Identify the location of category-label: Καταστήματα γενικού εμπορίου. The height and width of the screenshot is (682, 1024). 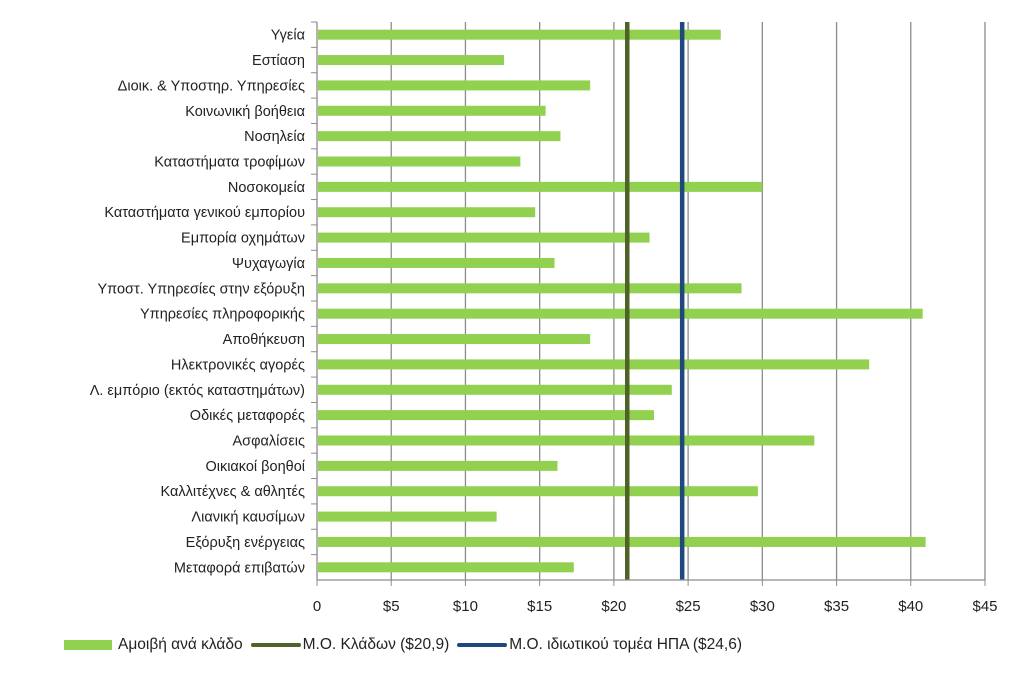
(204, 213).